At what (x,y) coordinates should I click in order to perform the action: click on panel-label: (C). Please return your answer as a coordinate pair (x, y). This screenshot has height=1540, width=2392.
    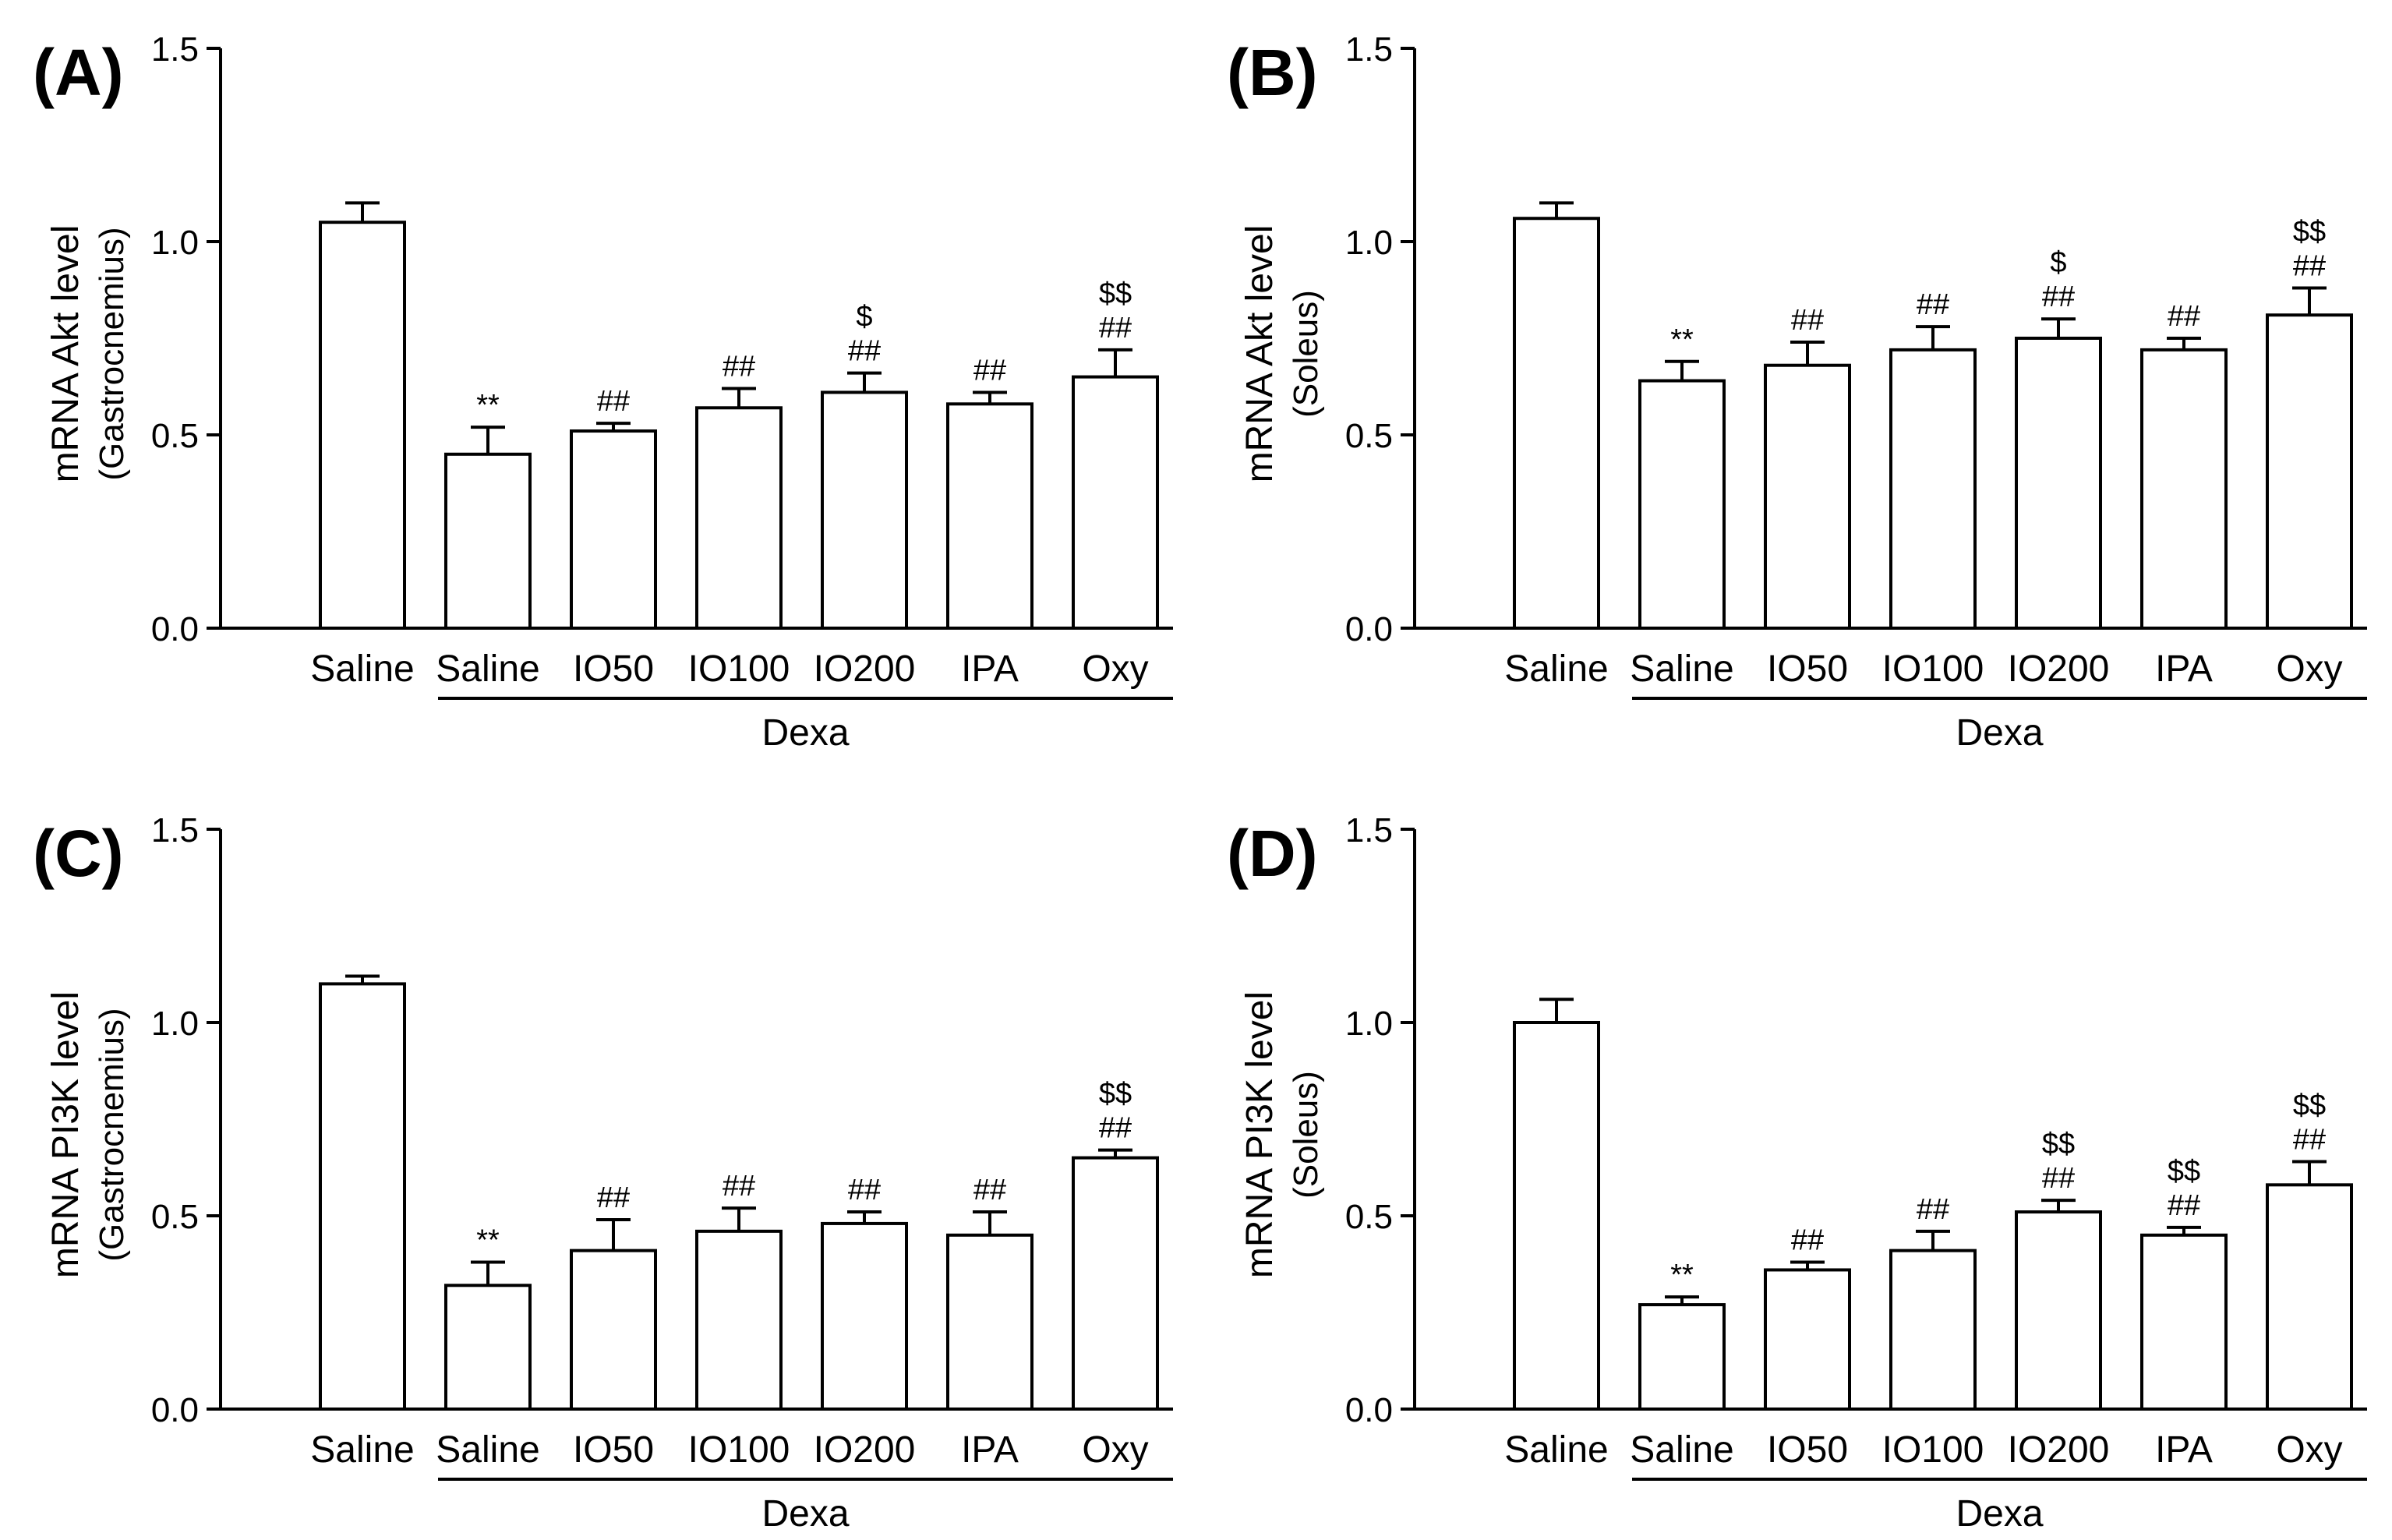
    Looking at the image, I should click on (78, 853).